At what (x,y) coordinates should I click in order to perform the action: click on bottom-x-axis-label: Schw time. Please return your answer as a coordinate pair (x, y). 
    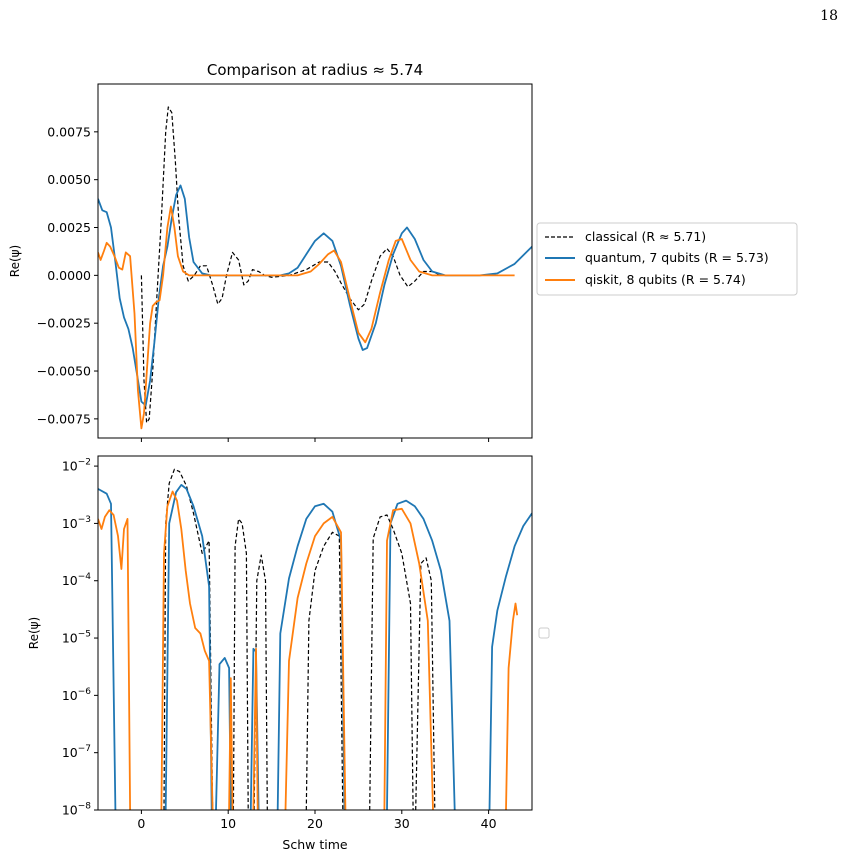
    Looking at the image, I should click on (314, 844).